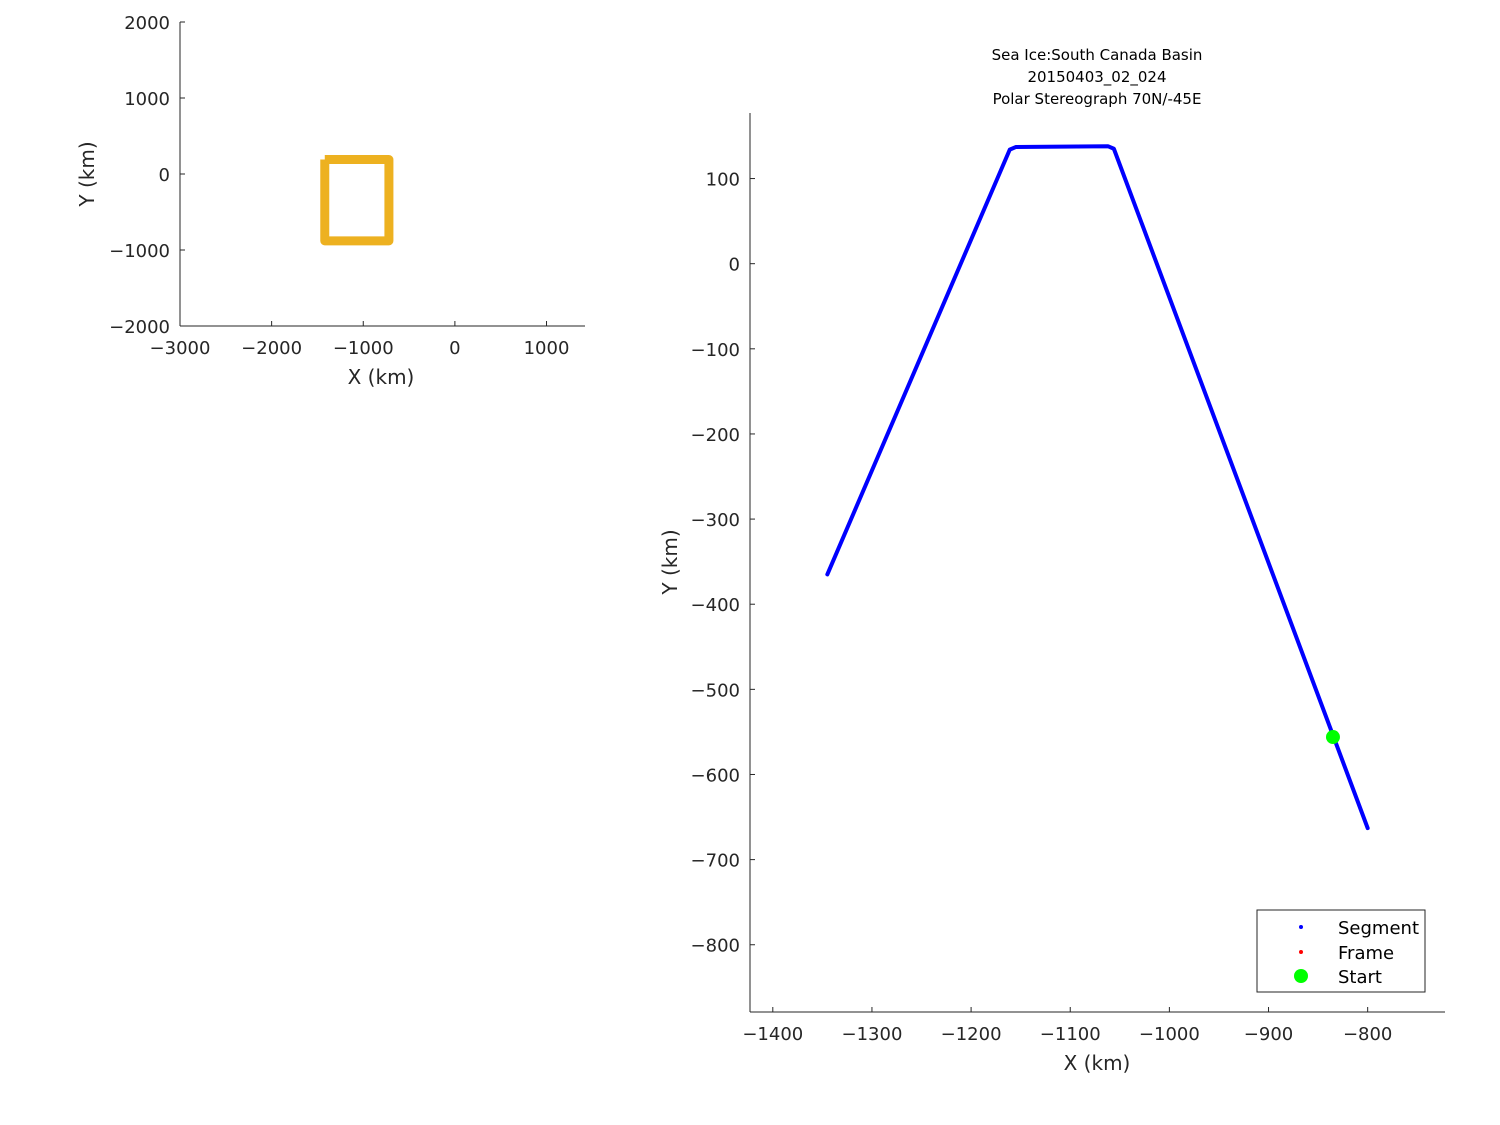 Image resolution: width=1500 pixels, height=1125 pixels. Describe the element at coordinates (1097, 99) in the screenshot. I see `track-title-line-3: Polar Stereograph 70N/-45E` at that location.